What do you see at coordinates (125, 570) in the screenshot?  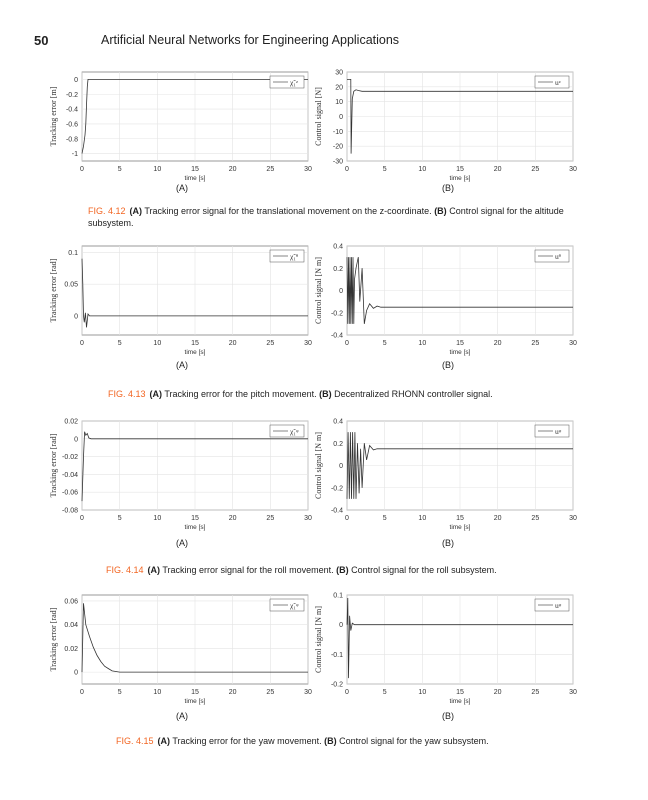 I see `figure-number: FIG. 4.14` at bounding box center [125, 570].